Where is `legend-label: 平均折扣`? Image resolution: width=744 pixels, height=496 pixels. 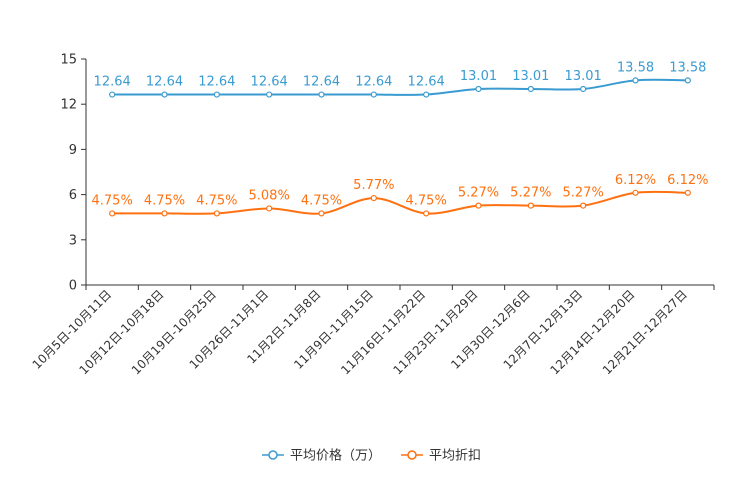
legend-label: 平均折扣 is located at coordinates (455, 456).